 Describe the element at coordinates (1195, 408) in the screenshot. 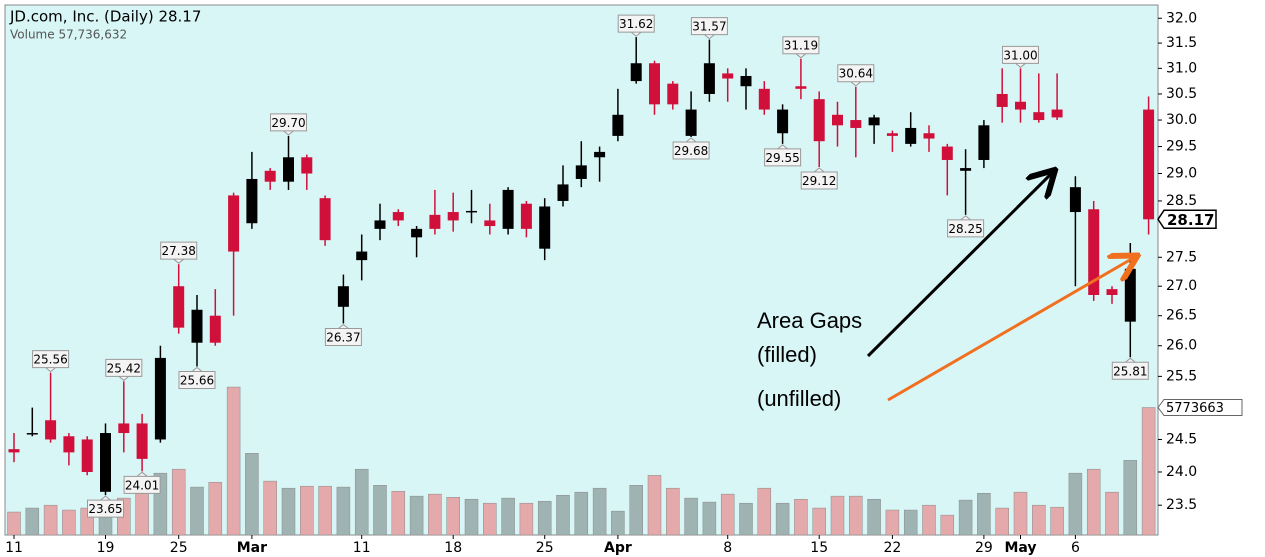

I see `volume-box-label: 5773663` at that location.